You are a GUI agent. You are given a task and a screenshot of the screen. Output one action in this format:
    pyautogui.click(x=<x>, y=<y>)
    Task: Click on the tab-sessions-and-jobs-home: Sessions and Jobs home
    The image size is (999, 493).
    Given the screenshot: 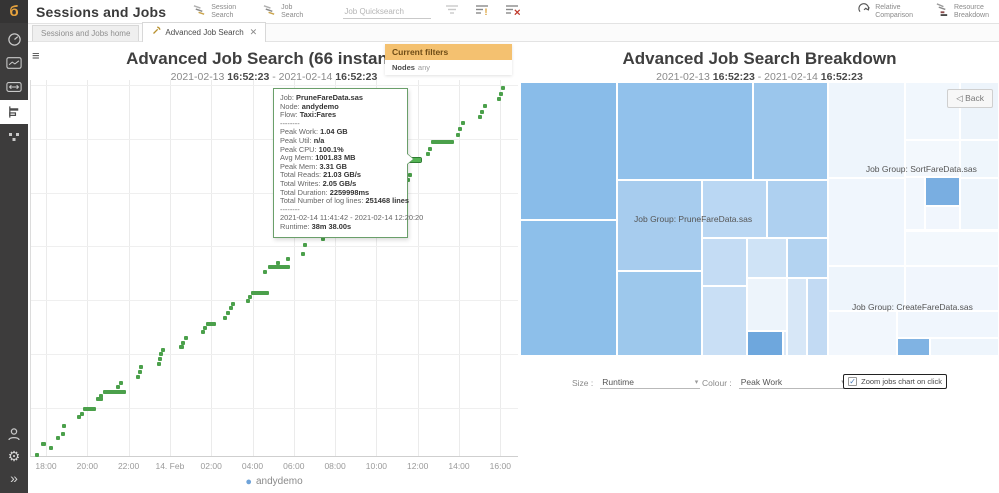 What is the action you would take?
    pyautogui.click(x=86, y=33)
    